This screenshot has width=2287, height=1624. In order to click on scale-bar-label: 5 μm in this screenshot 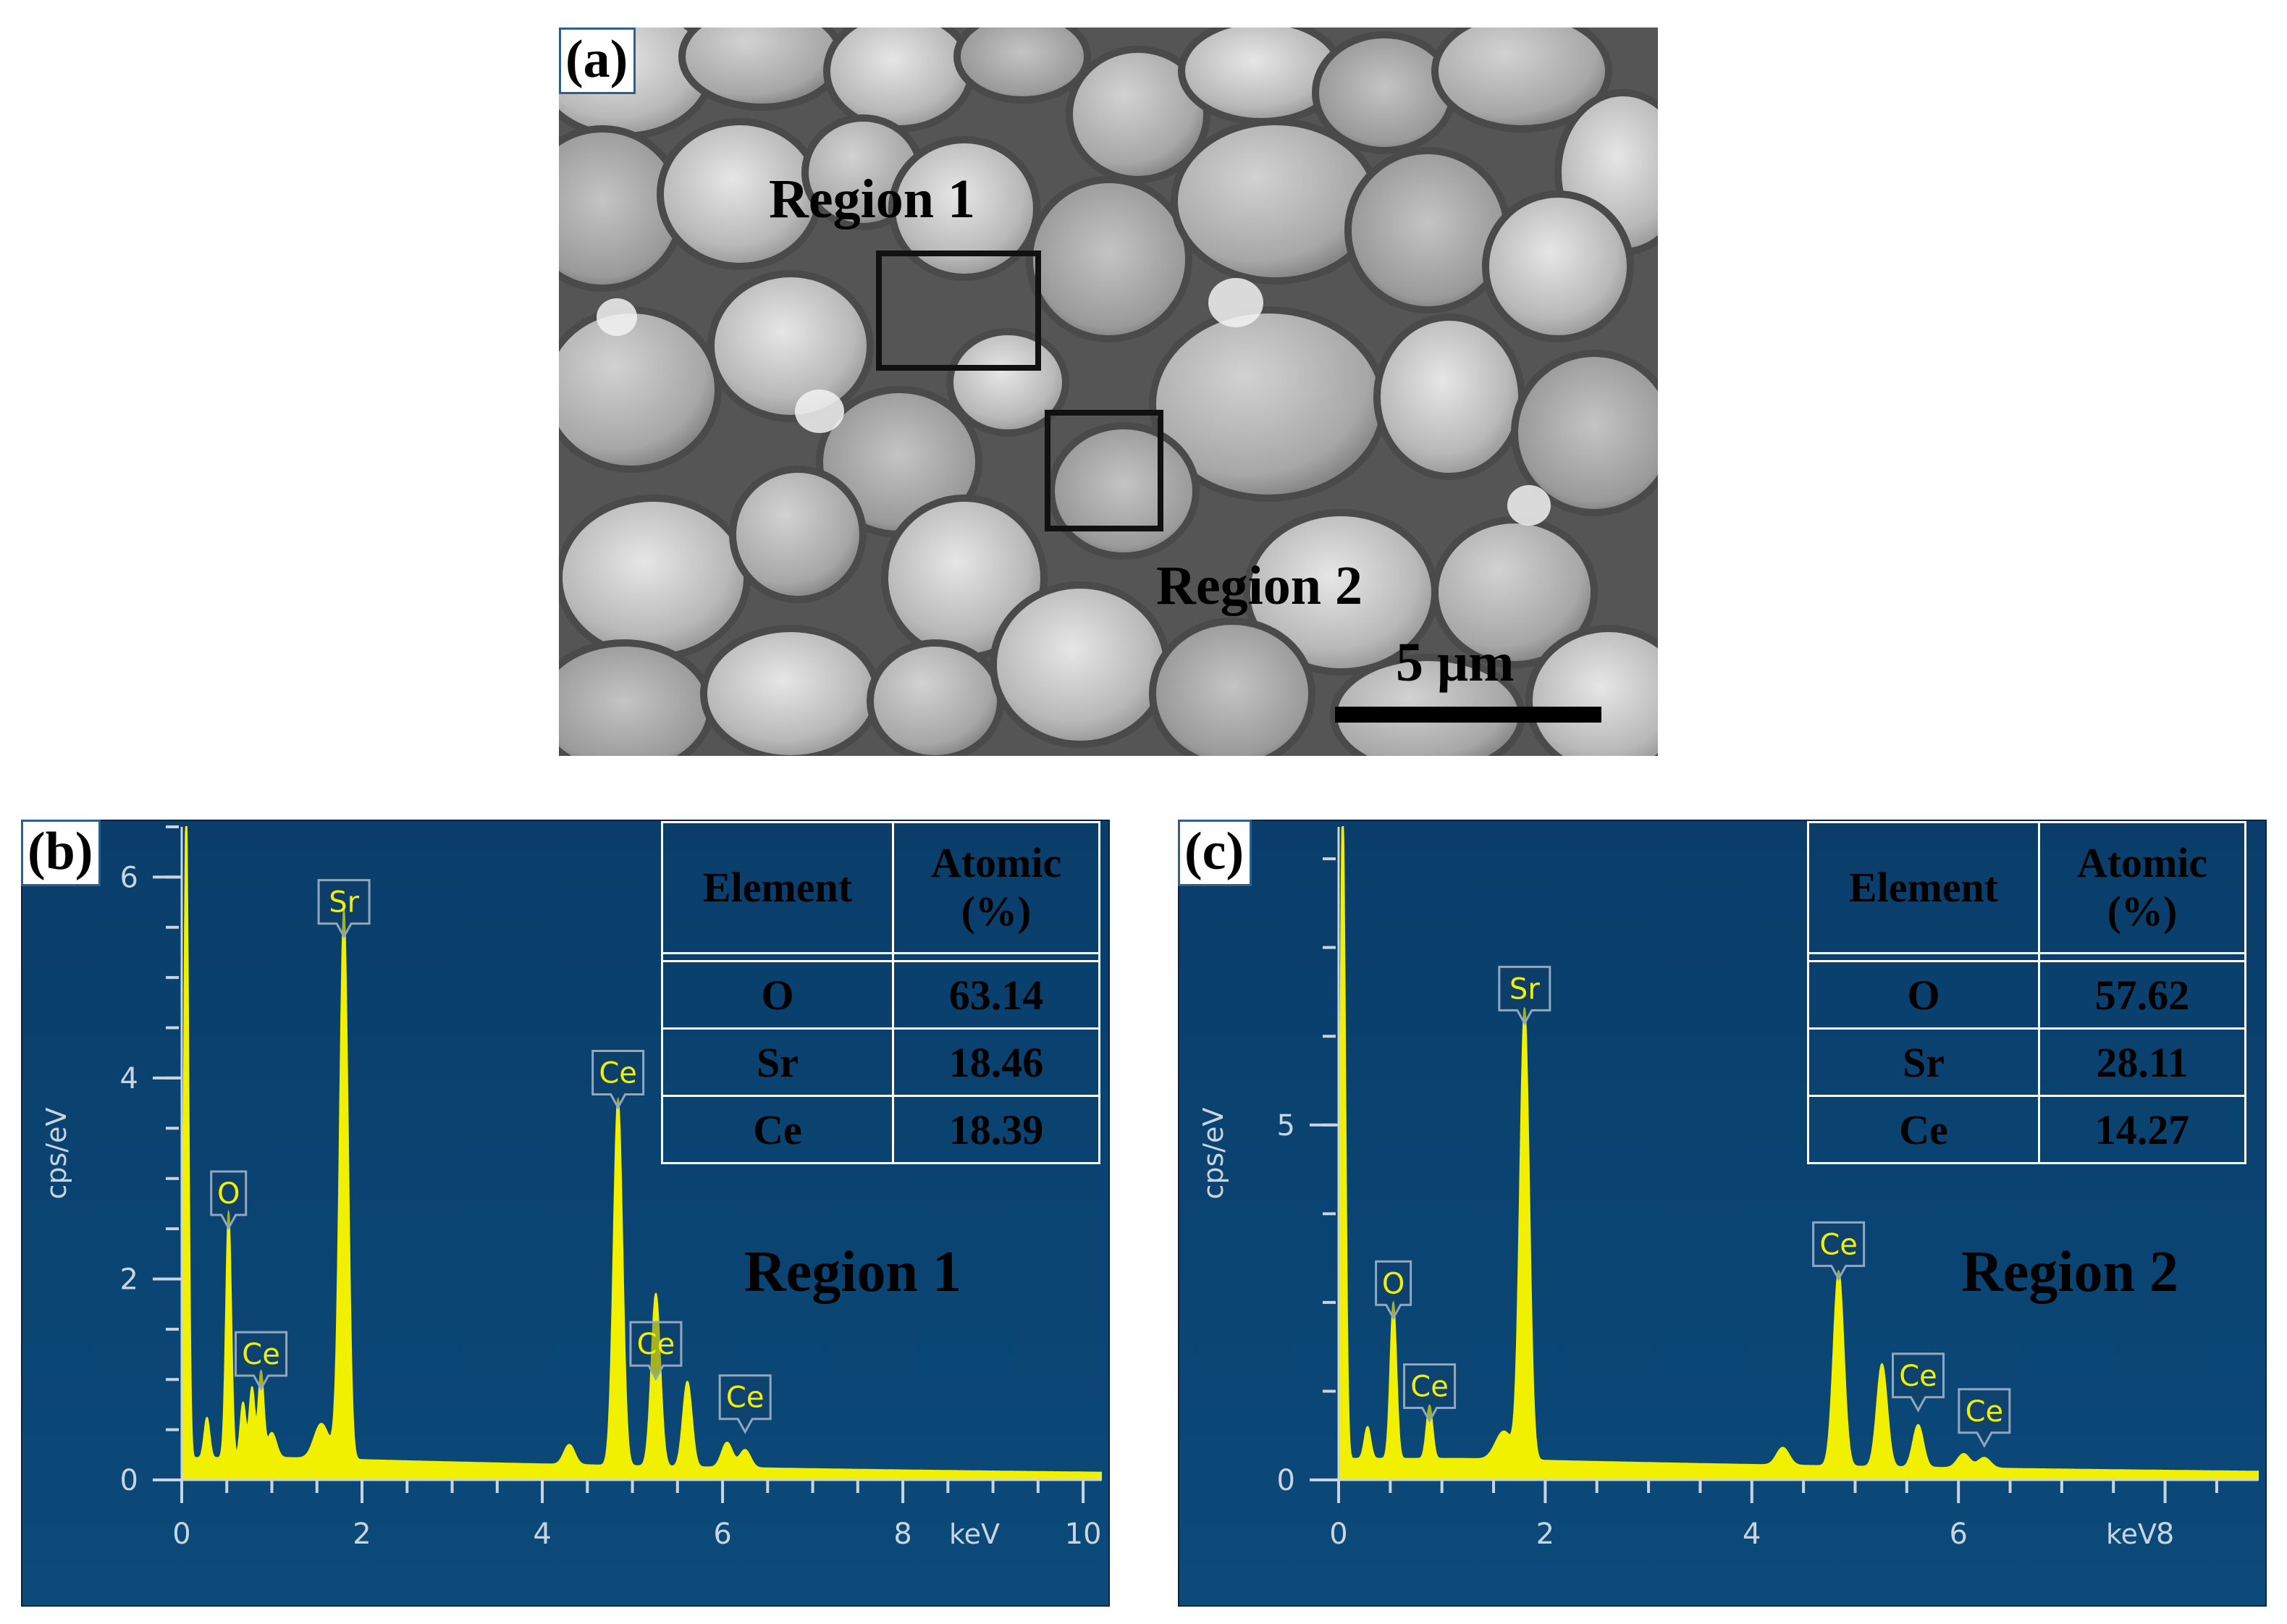, I will do `click(1455, 662)`.